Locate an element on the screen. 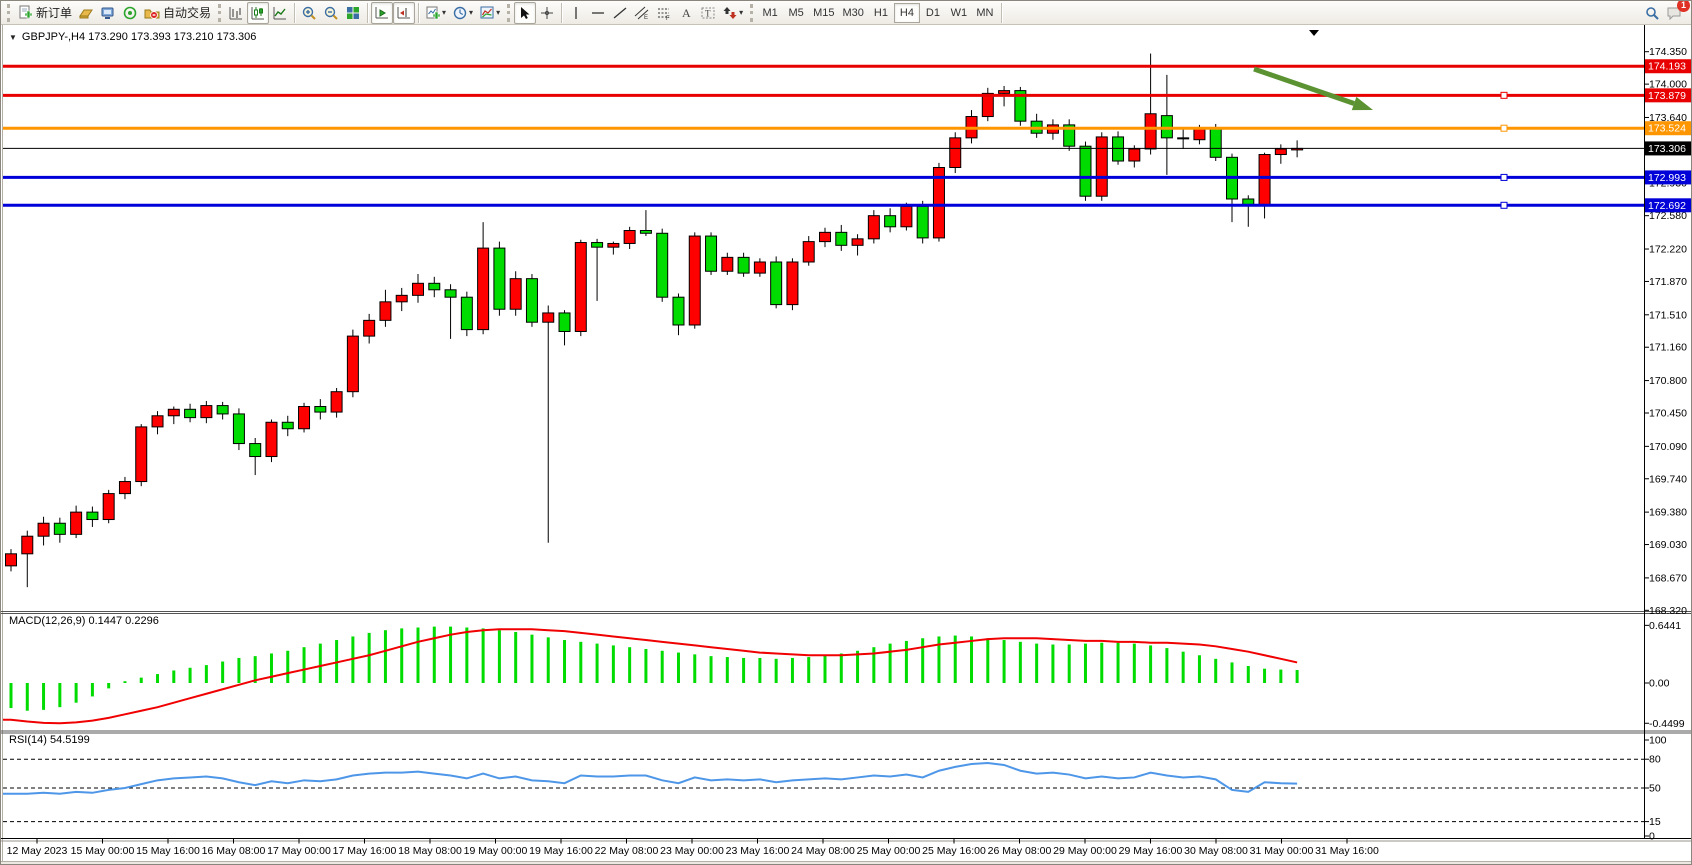 The image size is (1692, 865). hline-172.692 is located at coordinates (823, 205).